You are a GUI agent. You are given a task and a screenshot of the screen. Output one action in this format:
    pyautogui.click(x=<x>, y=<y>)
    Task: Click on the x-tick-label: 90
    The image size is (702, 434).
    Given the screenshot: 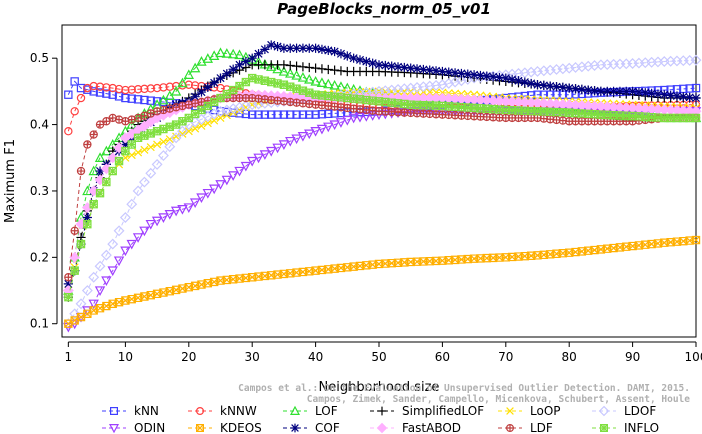 What is the action you would take?
    pyautogui.click(x=632, y=357)
    